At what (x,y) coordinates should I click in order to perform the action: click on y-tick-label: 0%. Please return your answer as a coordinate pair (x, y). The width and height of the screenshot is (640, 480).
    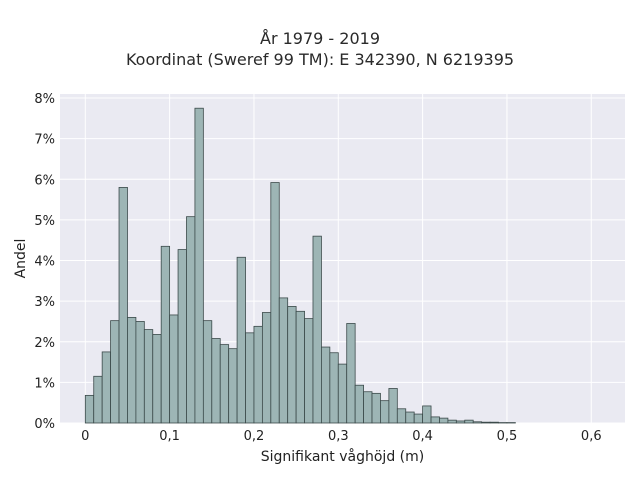
    Looking at the image, I should click on (44, 424).